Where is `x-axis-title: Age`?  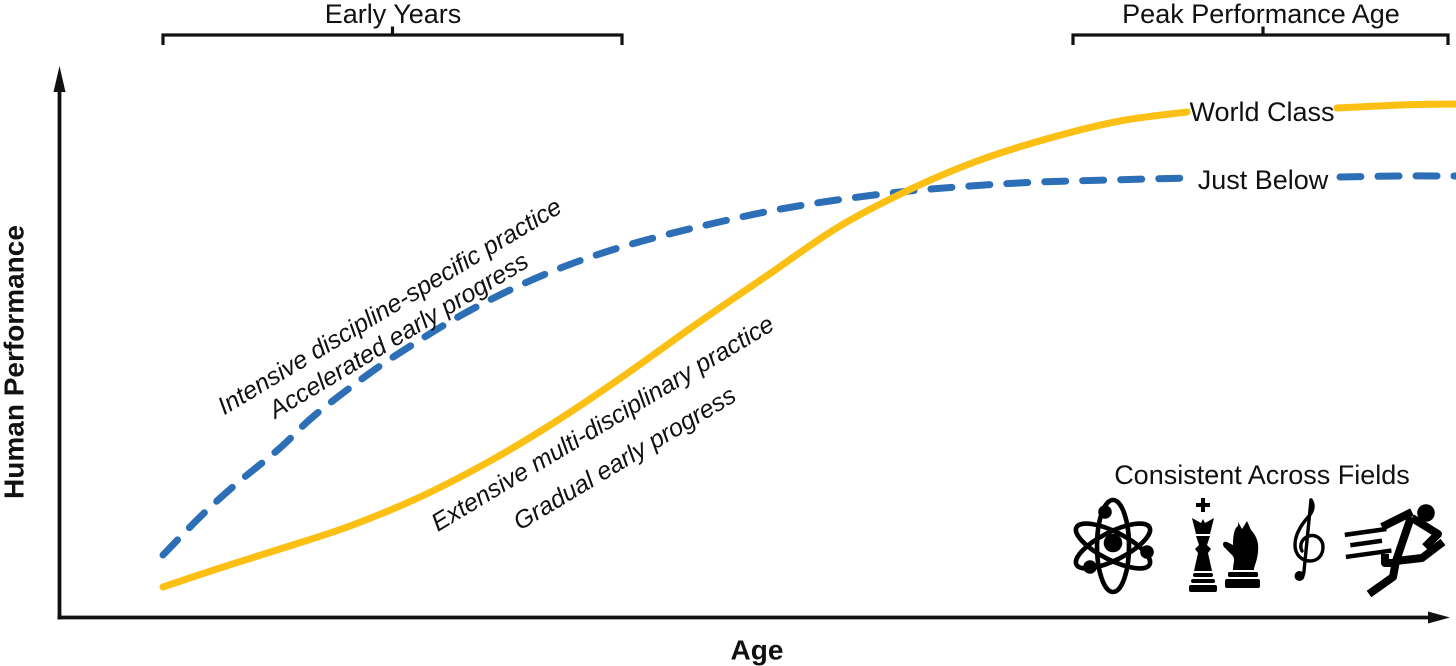 x-axis-title: Age is located at coordinates (757, 650).